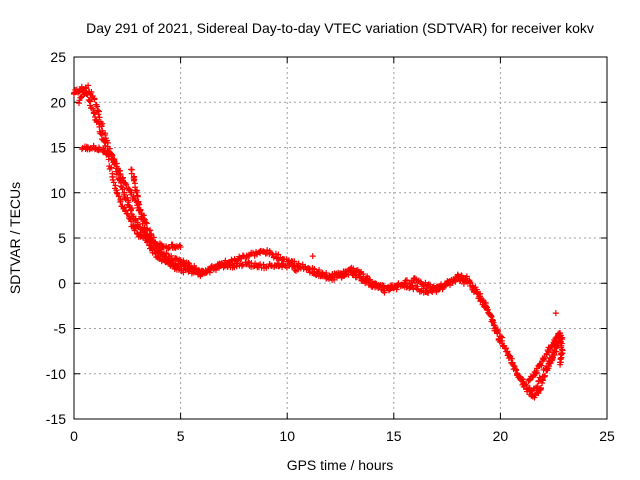 The width and height of the screenshot is (640, 480). What do you see at coordinates (58, 193) in the screenshot?
I see `y-tick-label: 10` at bounding box center [58, 193].